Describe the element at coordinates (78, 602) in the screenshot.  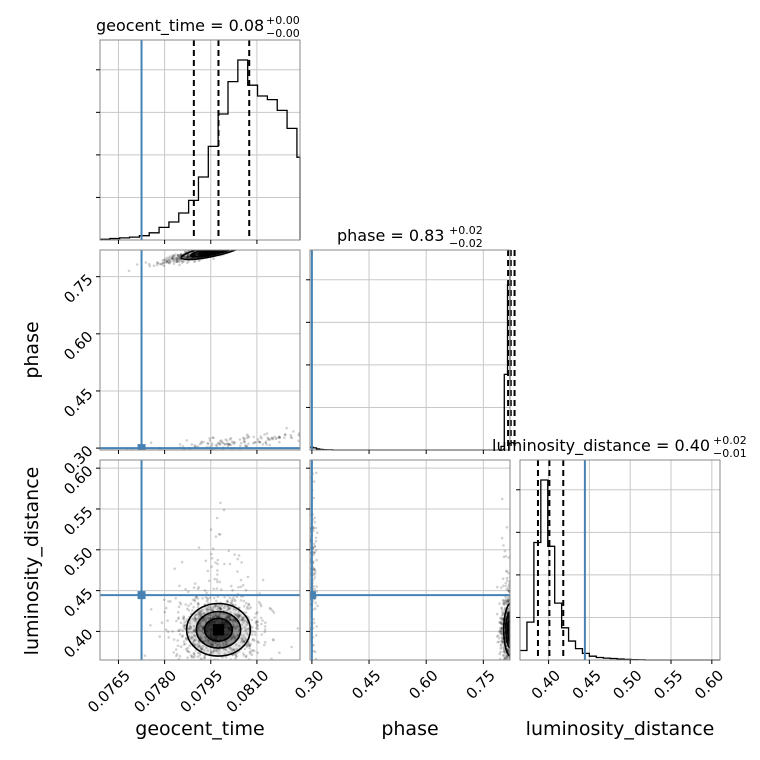
I see `ytick-label-luminosity_distance-1: 0.45` at that location.